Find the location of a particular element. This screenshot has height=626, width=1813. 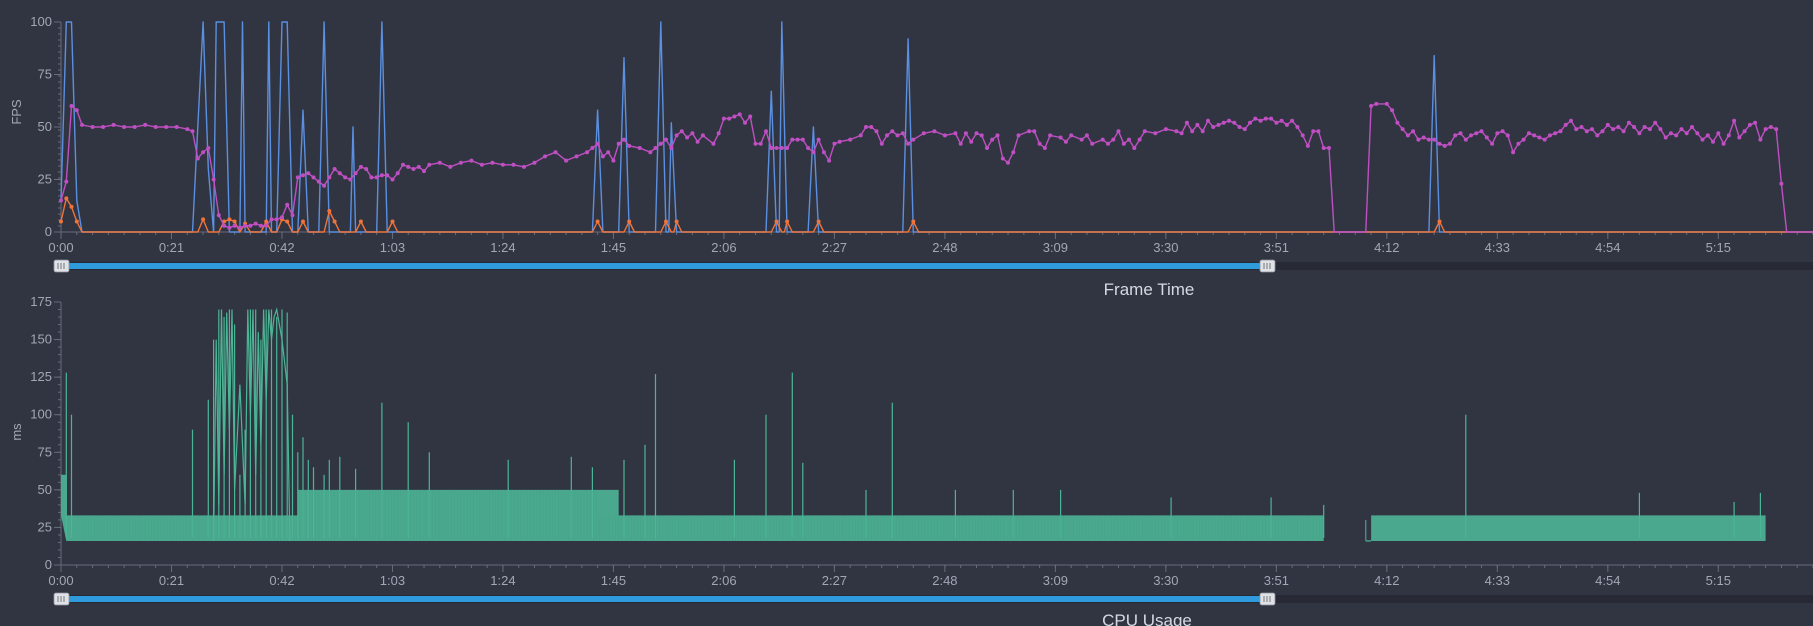

frametime-x-tick-label: 1:24 is located at coordinates (502, 580).